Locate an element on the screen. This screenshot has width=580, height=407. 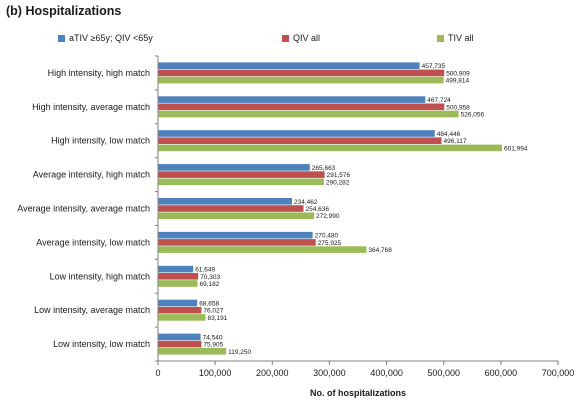
data-label: 74,540 is located at coordinates (213, 337).